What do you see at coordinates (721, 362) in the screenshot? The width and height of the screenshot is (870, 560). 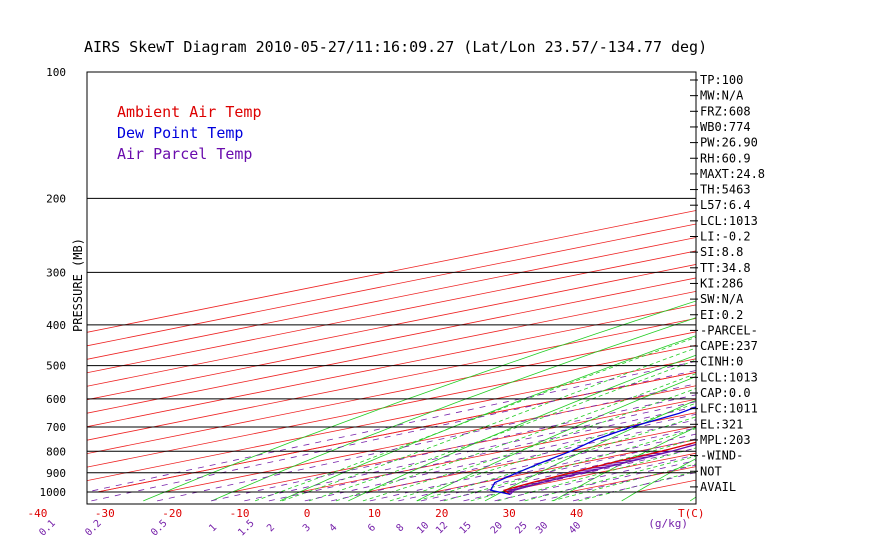 I see `stats-item: CINH:0` at bounding box center [721, 362].